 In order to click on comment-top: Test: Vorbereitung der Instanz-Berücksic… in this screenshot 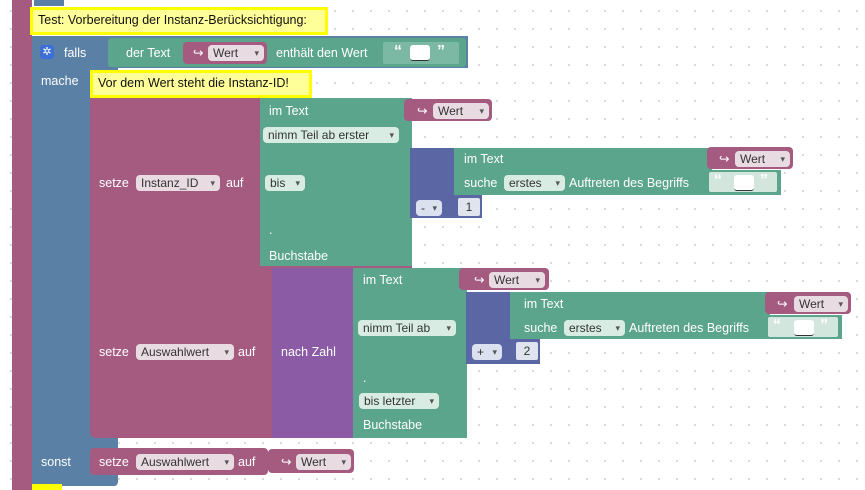, I will do `click(179, 21)`.